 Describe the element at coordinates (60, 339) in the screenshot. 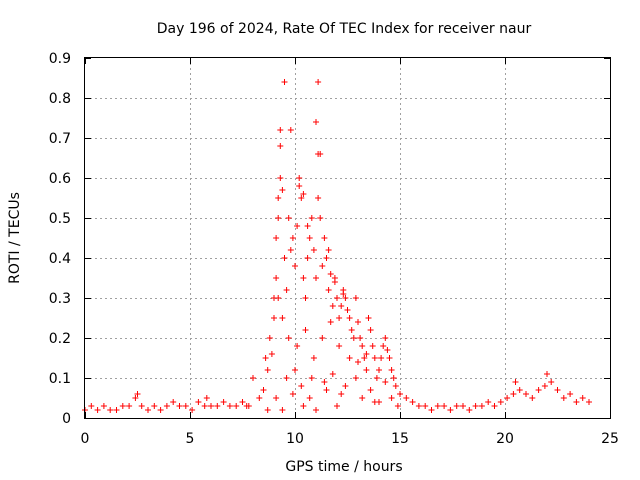

I see `y-tick-label: 0.2` at that location.